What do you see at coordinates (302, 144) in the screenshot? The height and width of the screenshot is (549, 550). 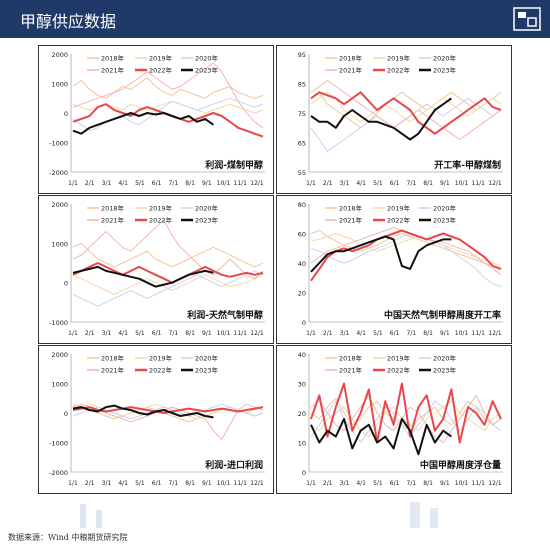 I see `y-tick-label: 65` at bounding box center [302, 144].